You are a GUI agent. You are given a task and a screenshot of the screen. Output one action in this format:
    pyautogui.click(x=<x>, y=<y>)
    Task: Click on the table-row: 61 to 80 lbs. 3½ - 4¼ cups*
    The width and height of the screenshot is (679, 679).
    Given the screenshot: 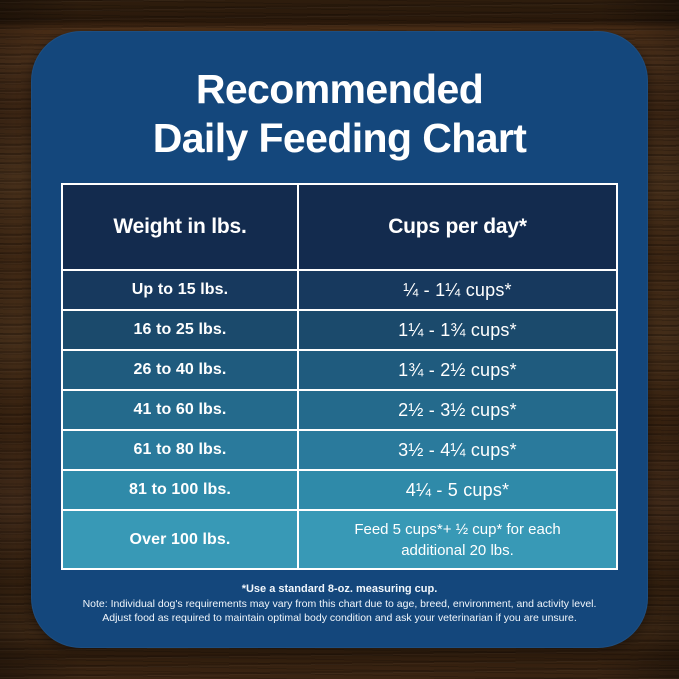 What is the action you would take?
    pyautogui.click(x=339, y=449)
    